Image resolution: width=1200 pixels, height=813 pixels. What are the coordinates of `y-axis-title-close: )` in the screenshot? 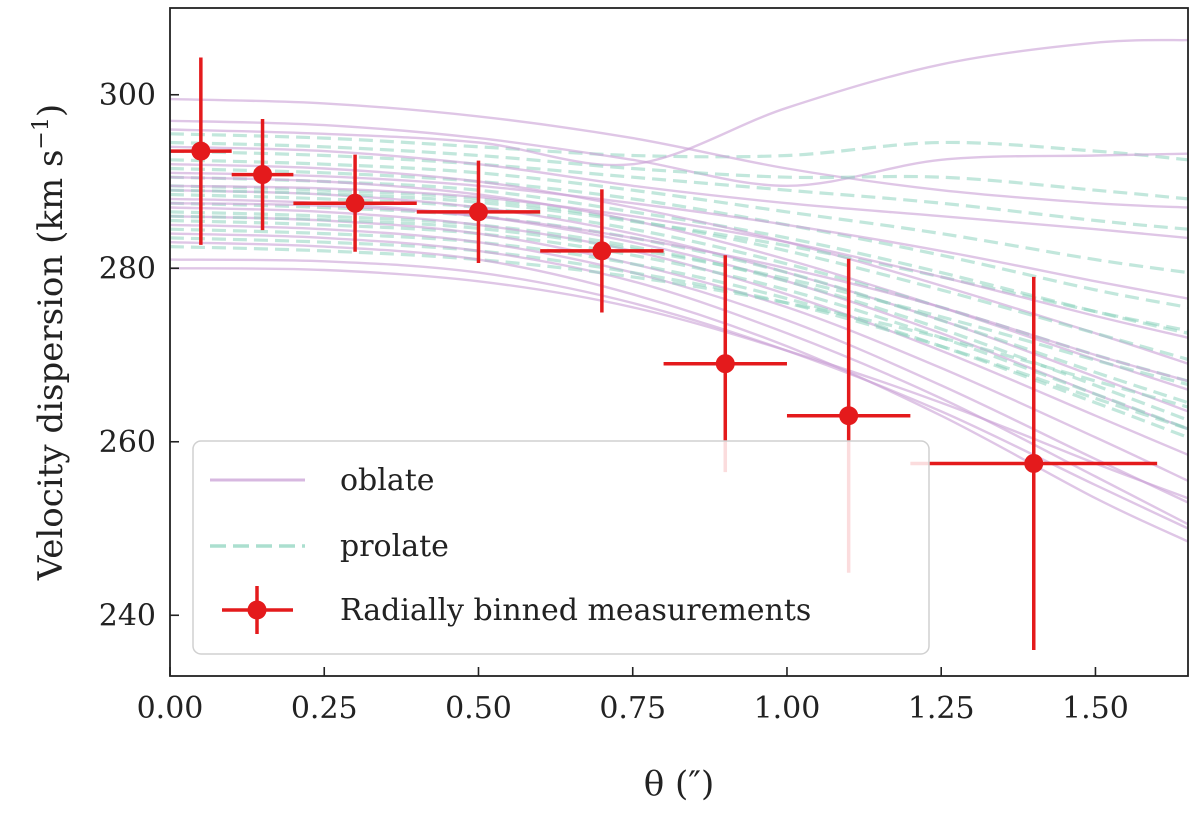 It's located at (51, 110).